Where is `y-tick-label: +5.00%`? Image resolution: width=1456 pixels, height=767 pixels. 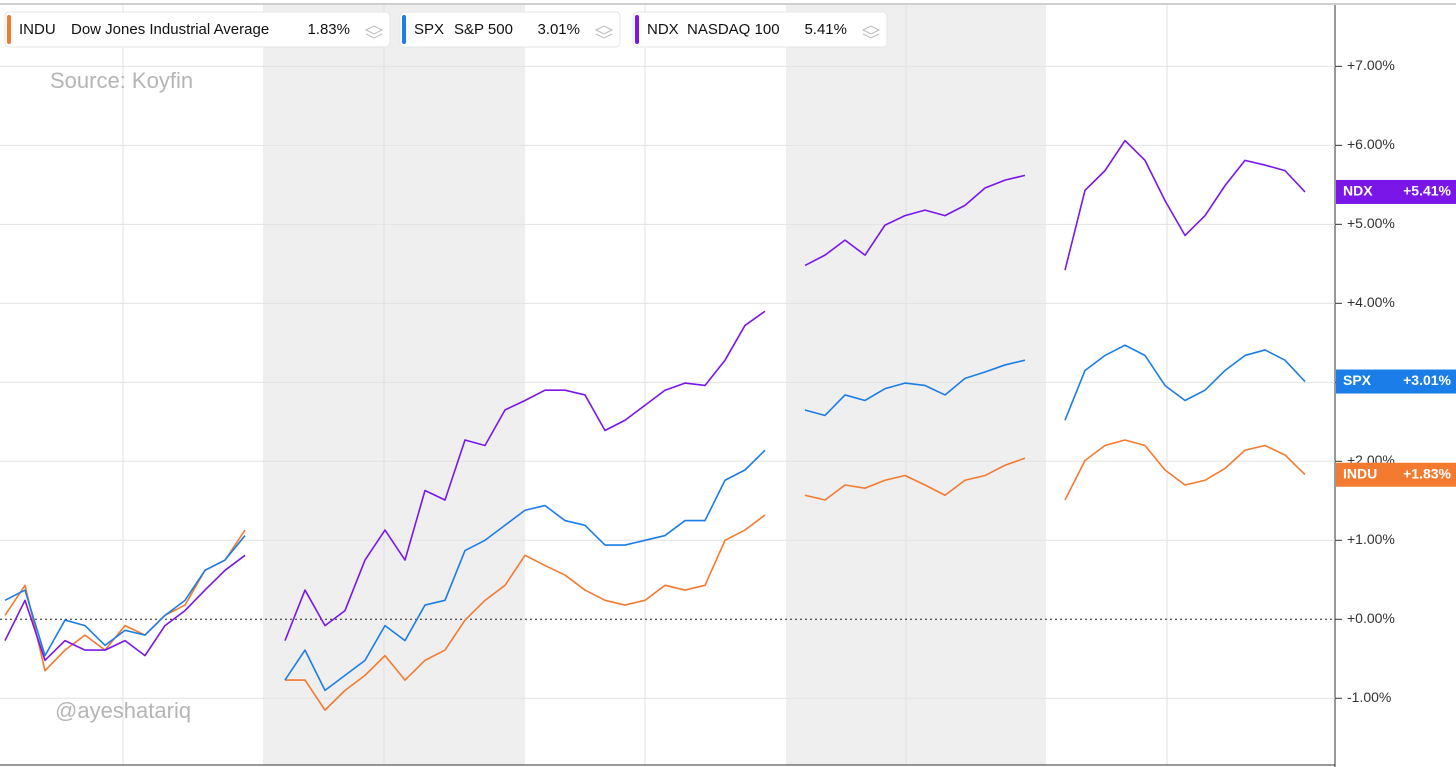 y-tick-label: +5.00% is located at coordinates (1371, 223).